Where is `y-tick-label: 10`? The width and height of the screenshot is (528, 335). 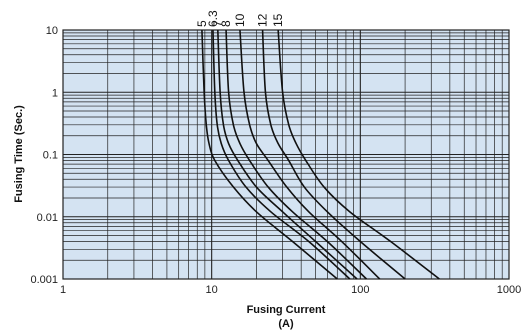
y-tick-label: 10 is located at coordinates (52, 31).